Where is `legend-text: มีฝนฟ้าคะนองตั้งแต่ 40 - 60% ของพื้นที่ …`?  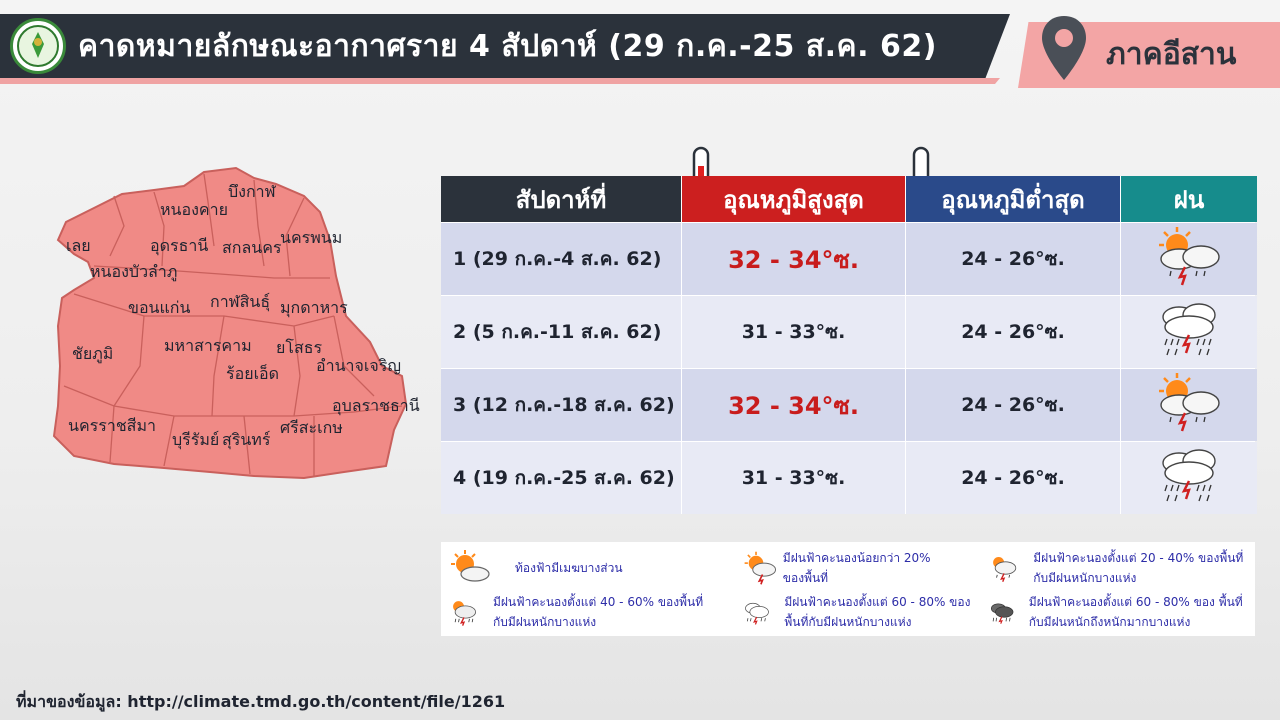 legend-text: มีฝนฟ้าคะนองตั้งแต่ 40 - 60% ของพื้นที่ … is located at coordinates (598, 612).